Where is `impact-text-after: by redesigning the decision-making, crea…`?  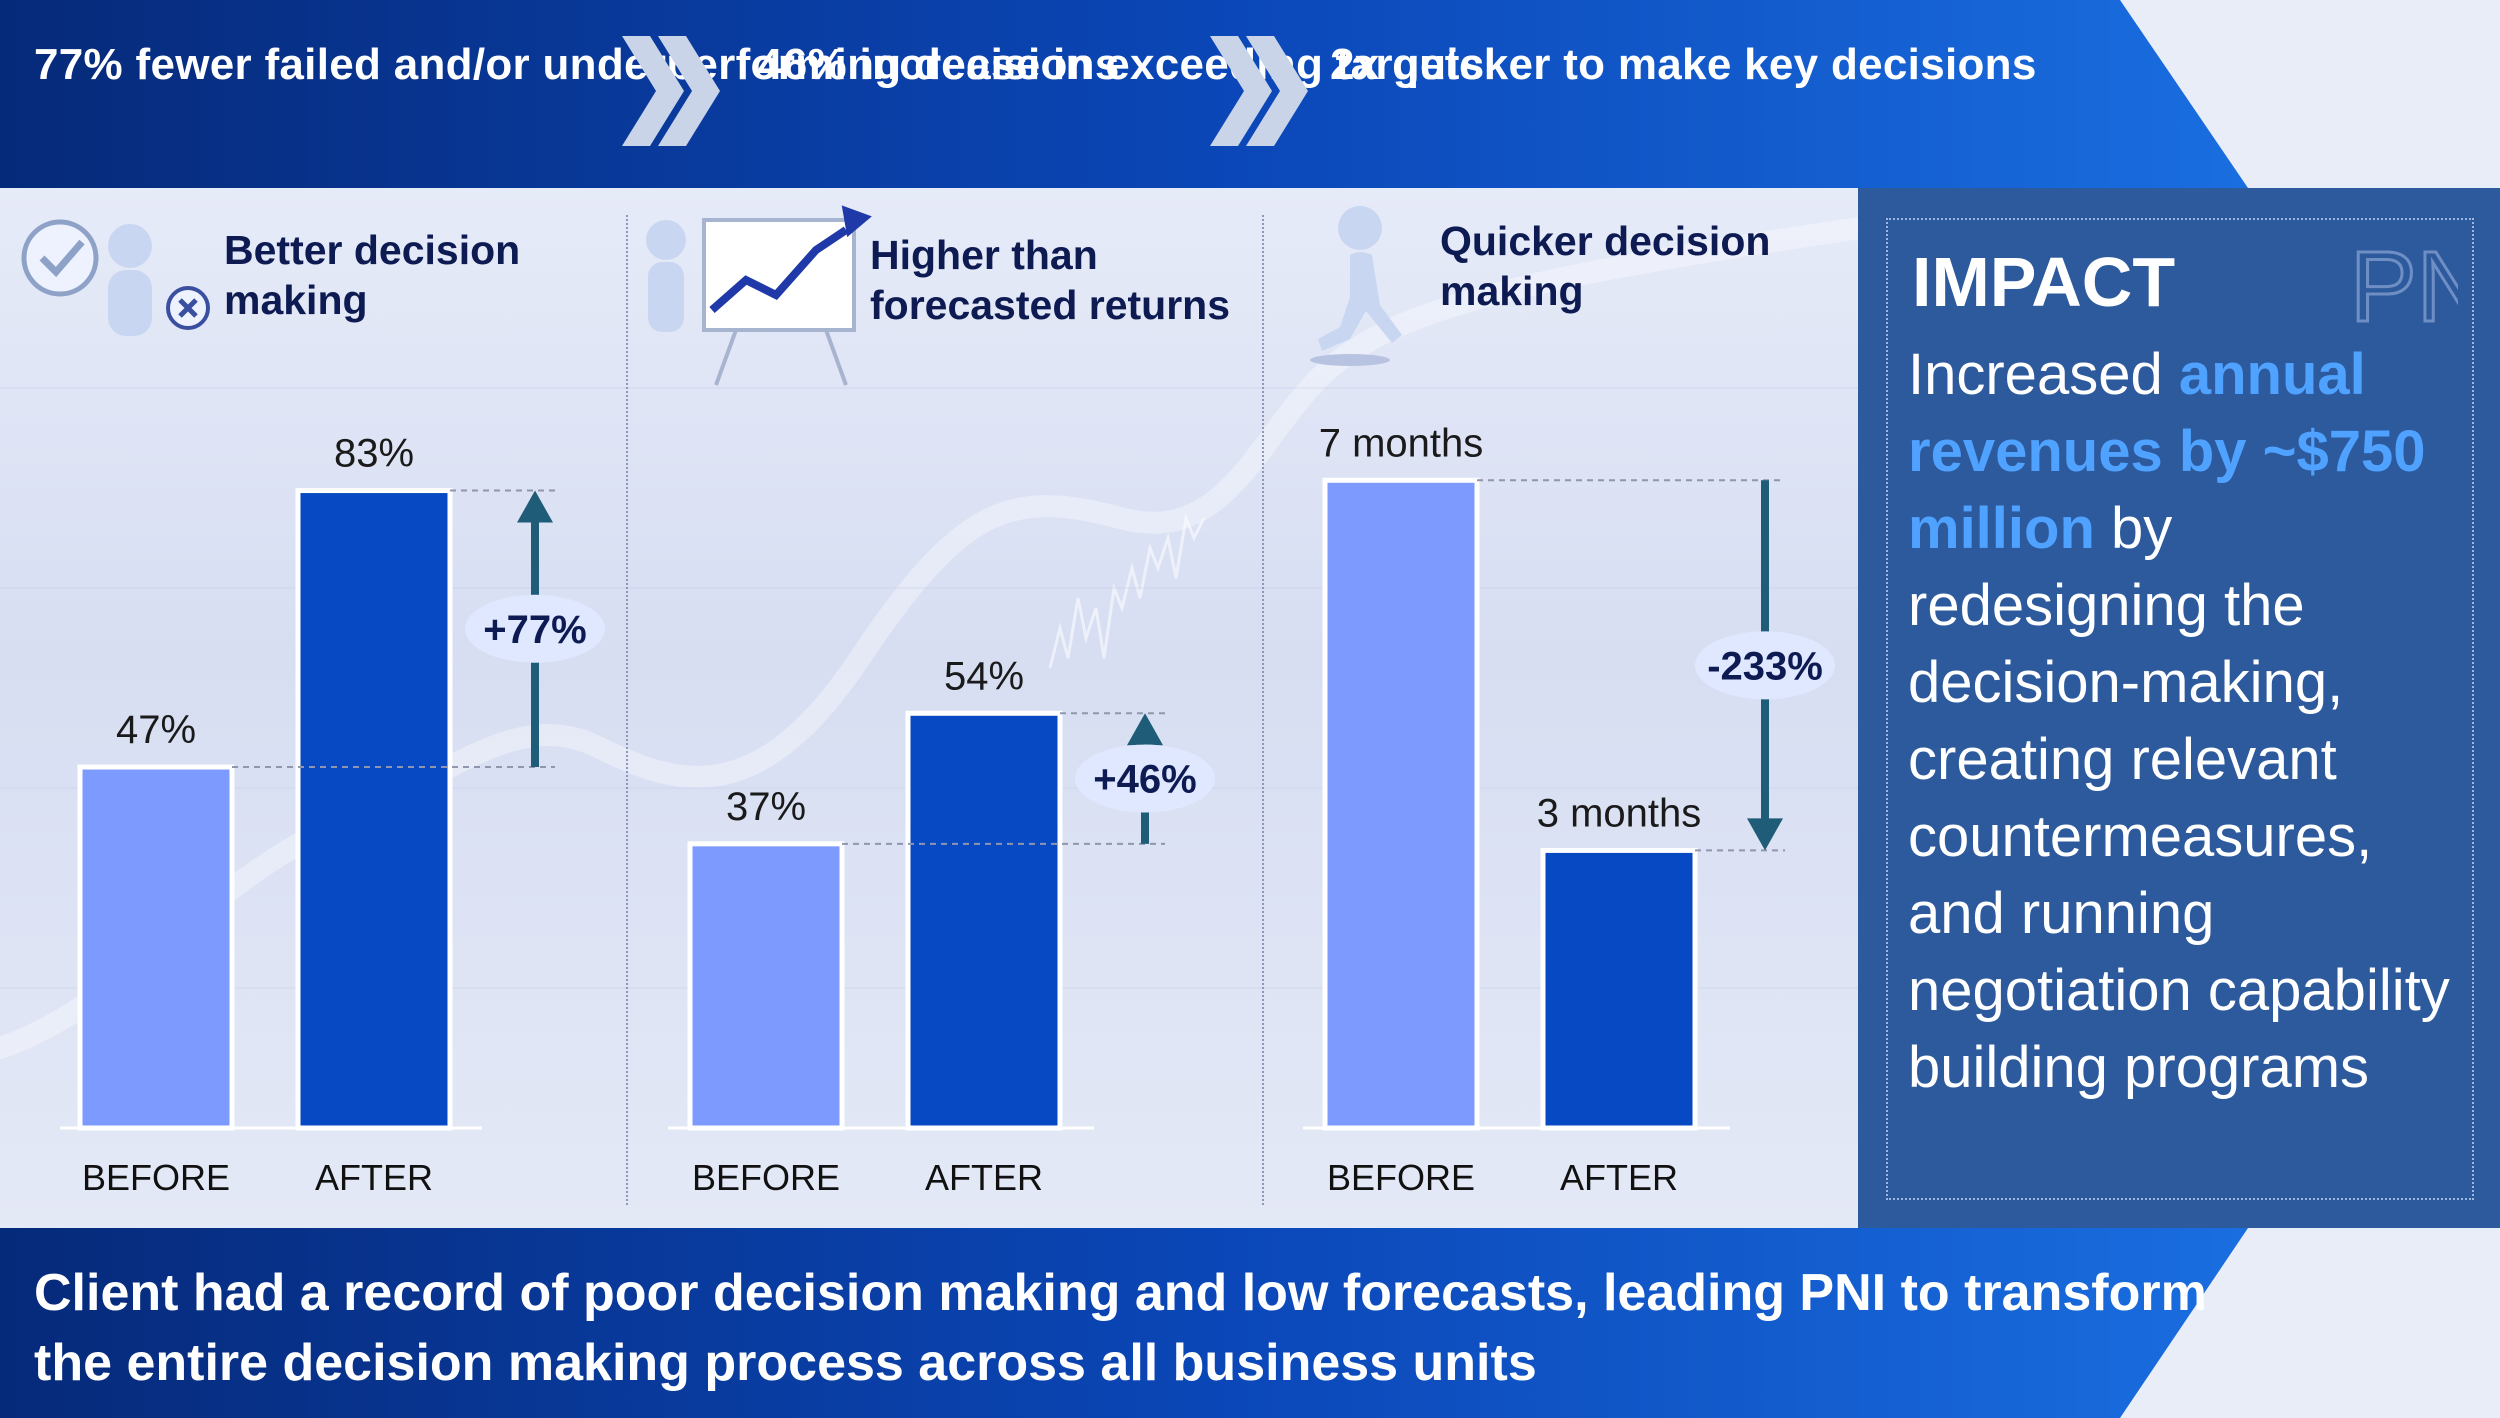
impact-text-after: by redesigning the decision-making, crea… is located at coordinates (2179, 798).